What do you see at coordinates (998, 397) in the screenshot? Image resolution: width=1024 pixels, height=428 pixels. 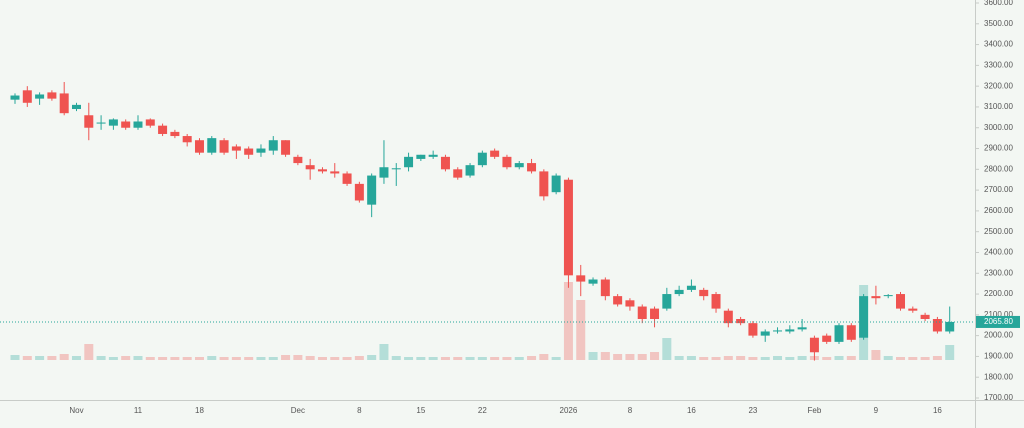 I see `y-tick-label: 1700.00` at bounding box center [998, 397].